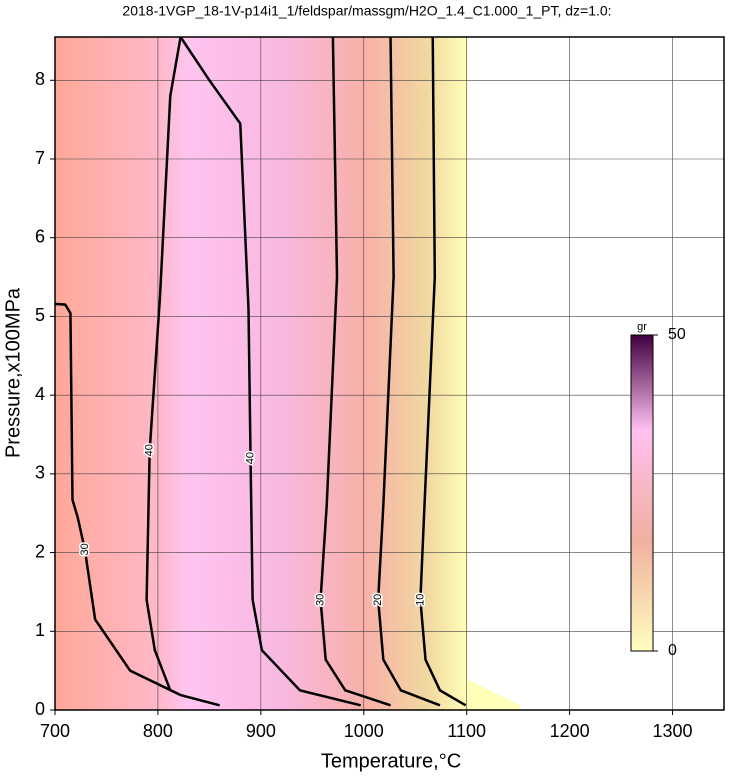 This screenshot has height=781, width=734. What do you see at coordinates (494, 695) in the screenshot?
I see `contour-fill` at bounding box center [494, 695].